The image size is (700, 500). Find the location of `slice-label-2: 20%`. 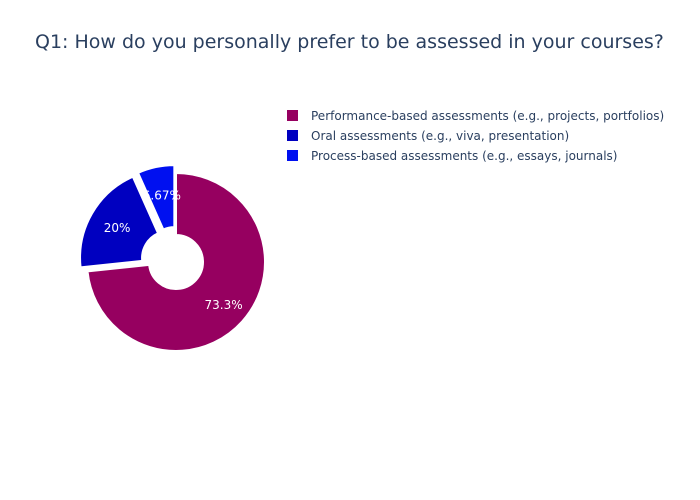

slice-label-2: 20% is located at coordinates (117, 228).